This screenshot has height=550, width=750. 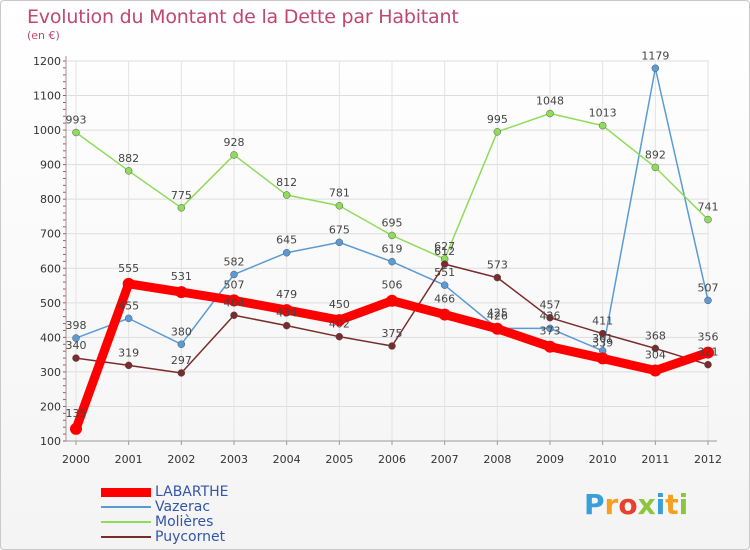 I want to click on y-tick-label: 300, so click(x=50, y=372).